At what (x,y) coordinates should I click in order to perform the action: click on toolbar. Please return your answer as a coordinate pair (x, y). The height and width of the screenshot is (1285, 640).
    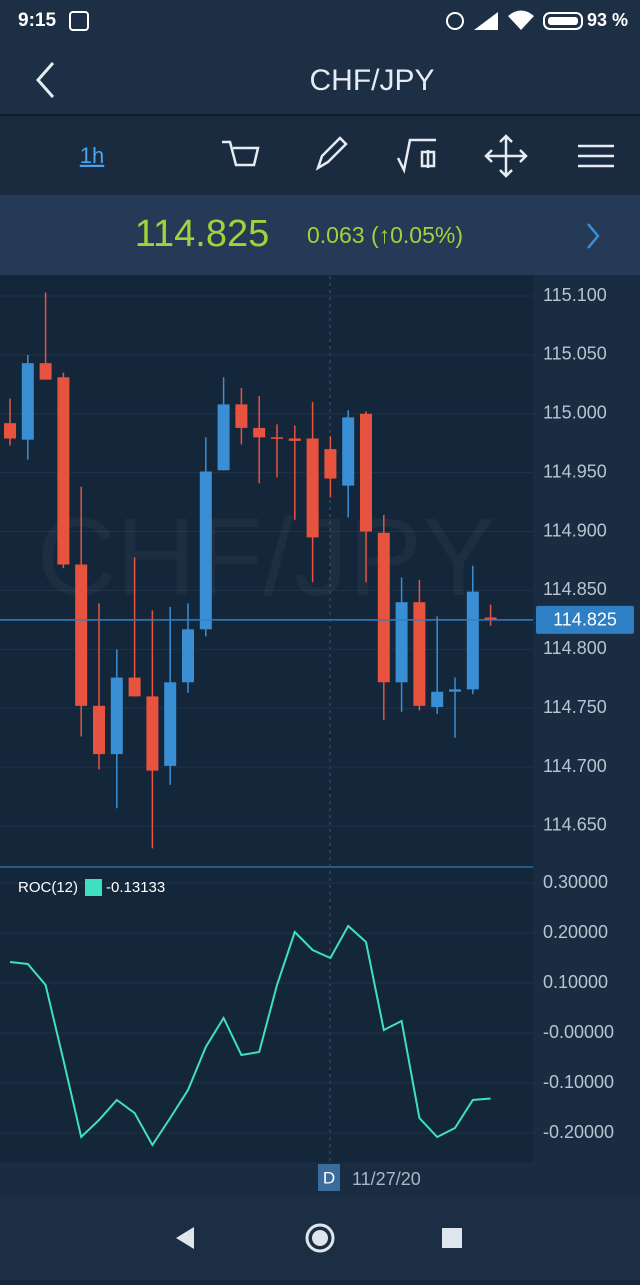
    Looking at the image, I should click on (320, 155).